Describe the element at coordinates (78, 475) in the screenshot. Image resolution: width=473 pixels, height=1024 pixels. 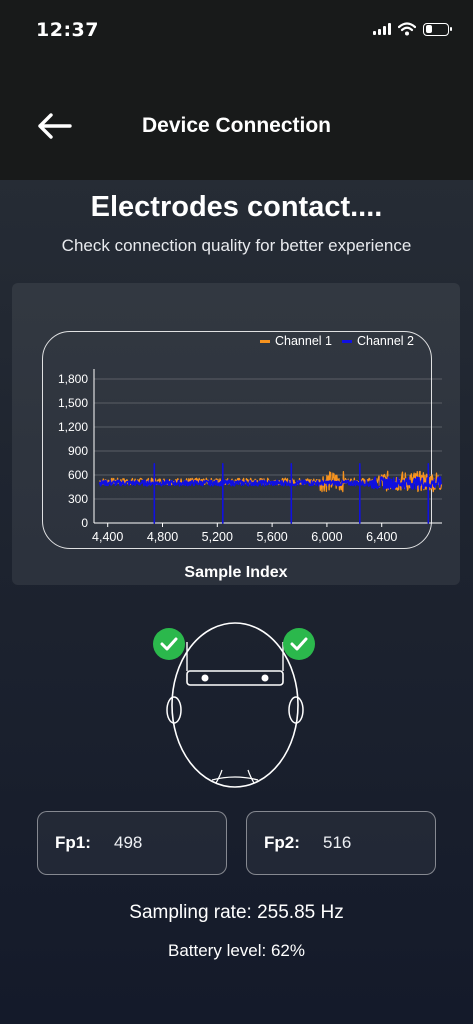
I see `y-tick-label: 600` at that location.